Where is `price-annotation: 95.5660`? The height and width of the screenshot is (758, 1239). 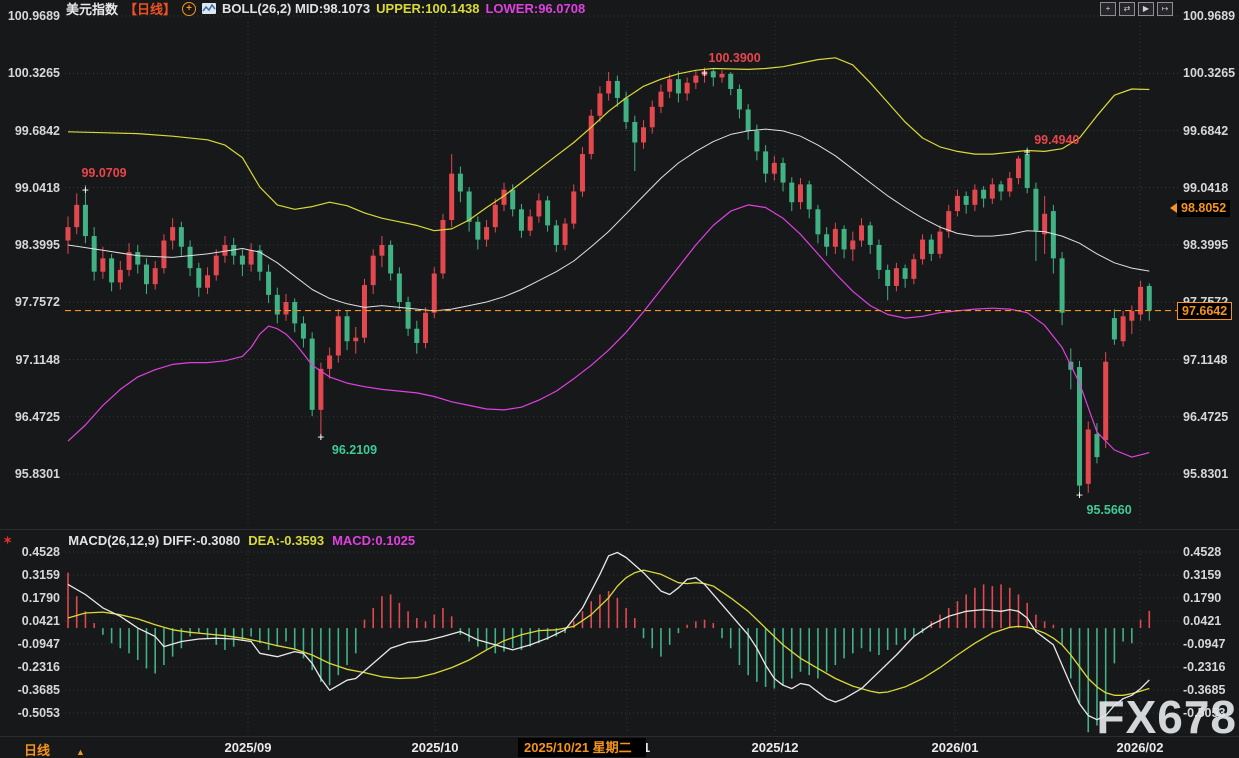 price-annotation: 95.5660 is located at coordinates (1109, 509).